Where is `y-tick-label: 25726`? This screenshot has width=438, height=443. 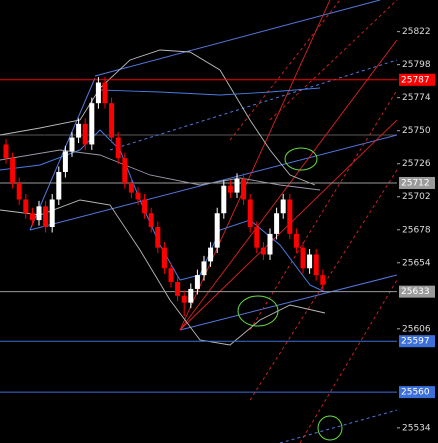 y-tick-label: 25726 is located at coordinates (416, 164).